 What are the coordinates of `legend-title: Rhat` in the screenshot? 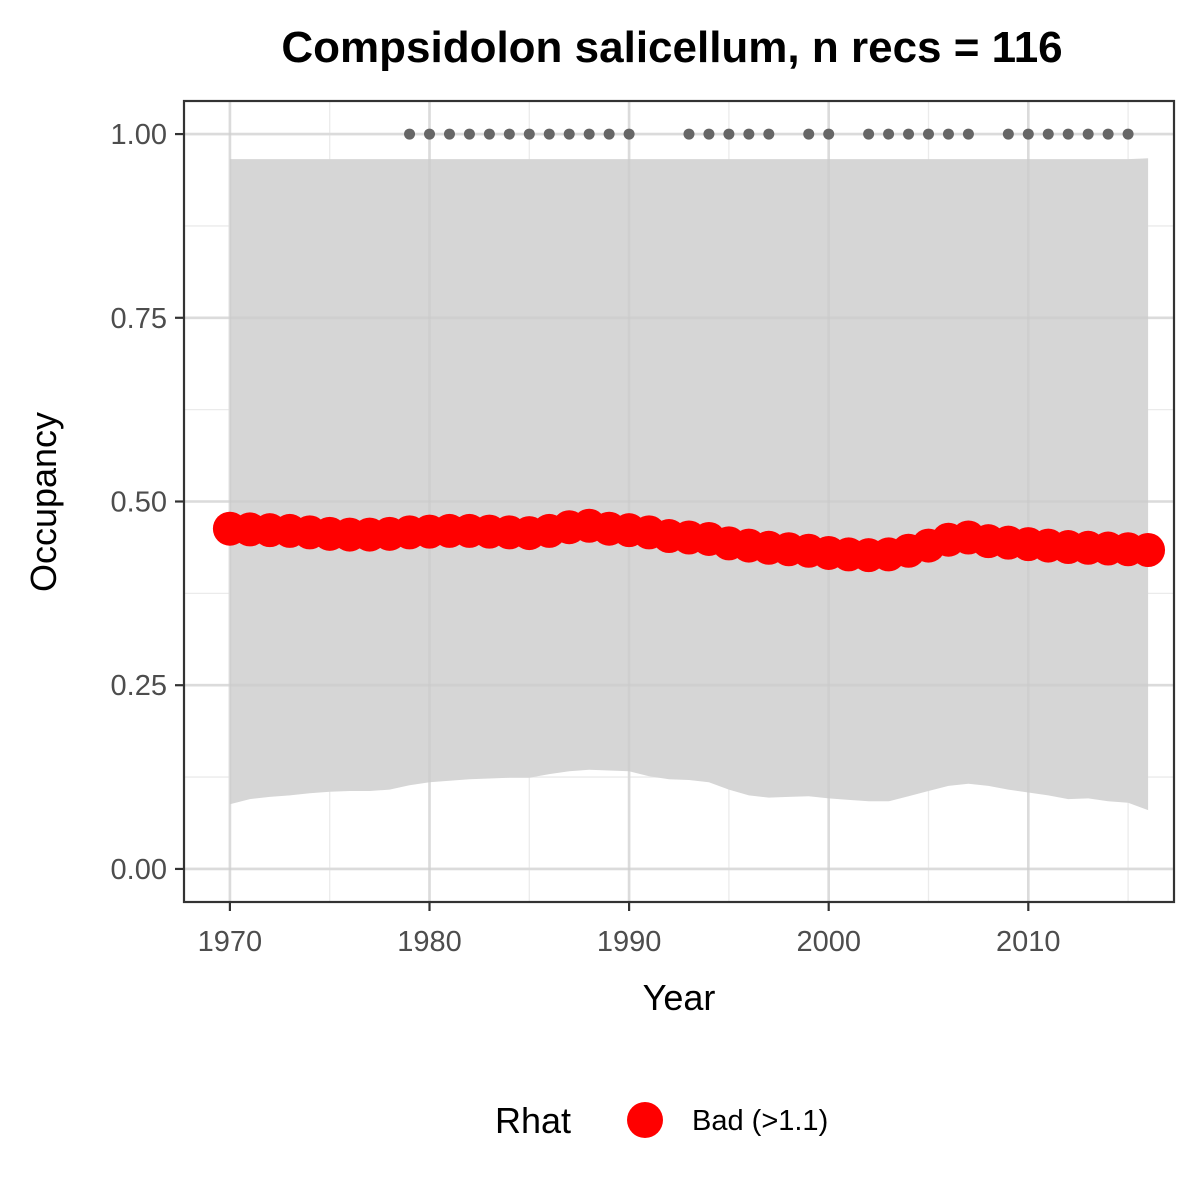 It's located at (533, 1120).